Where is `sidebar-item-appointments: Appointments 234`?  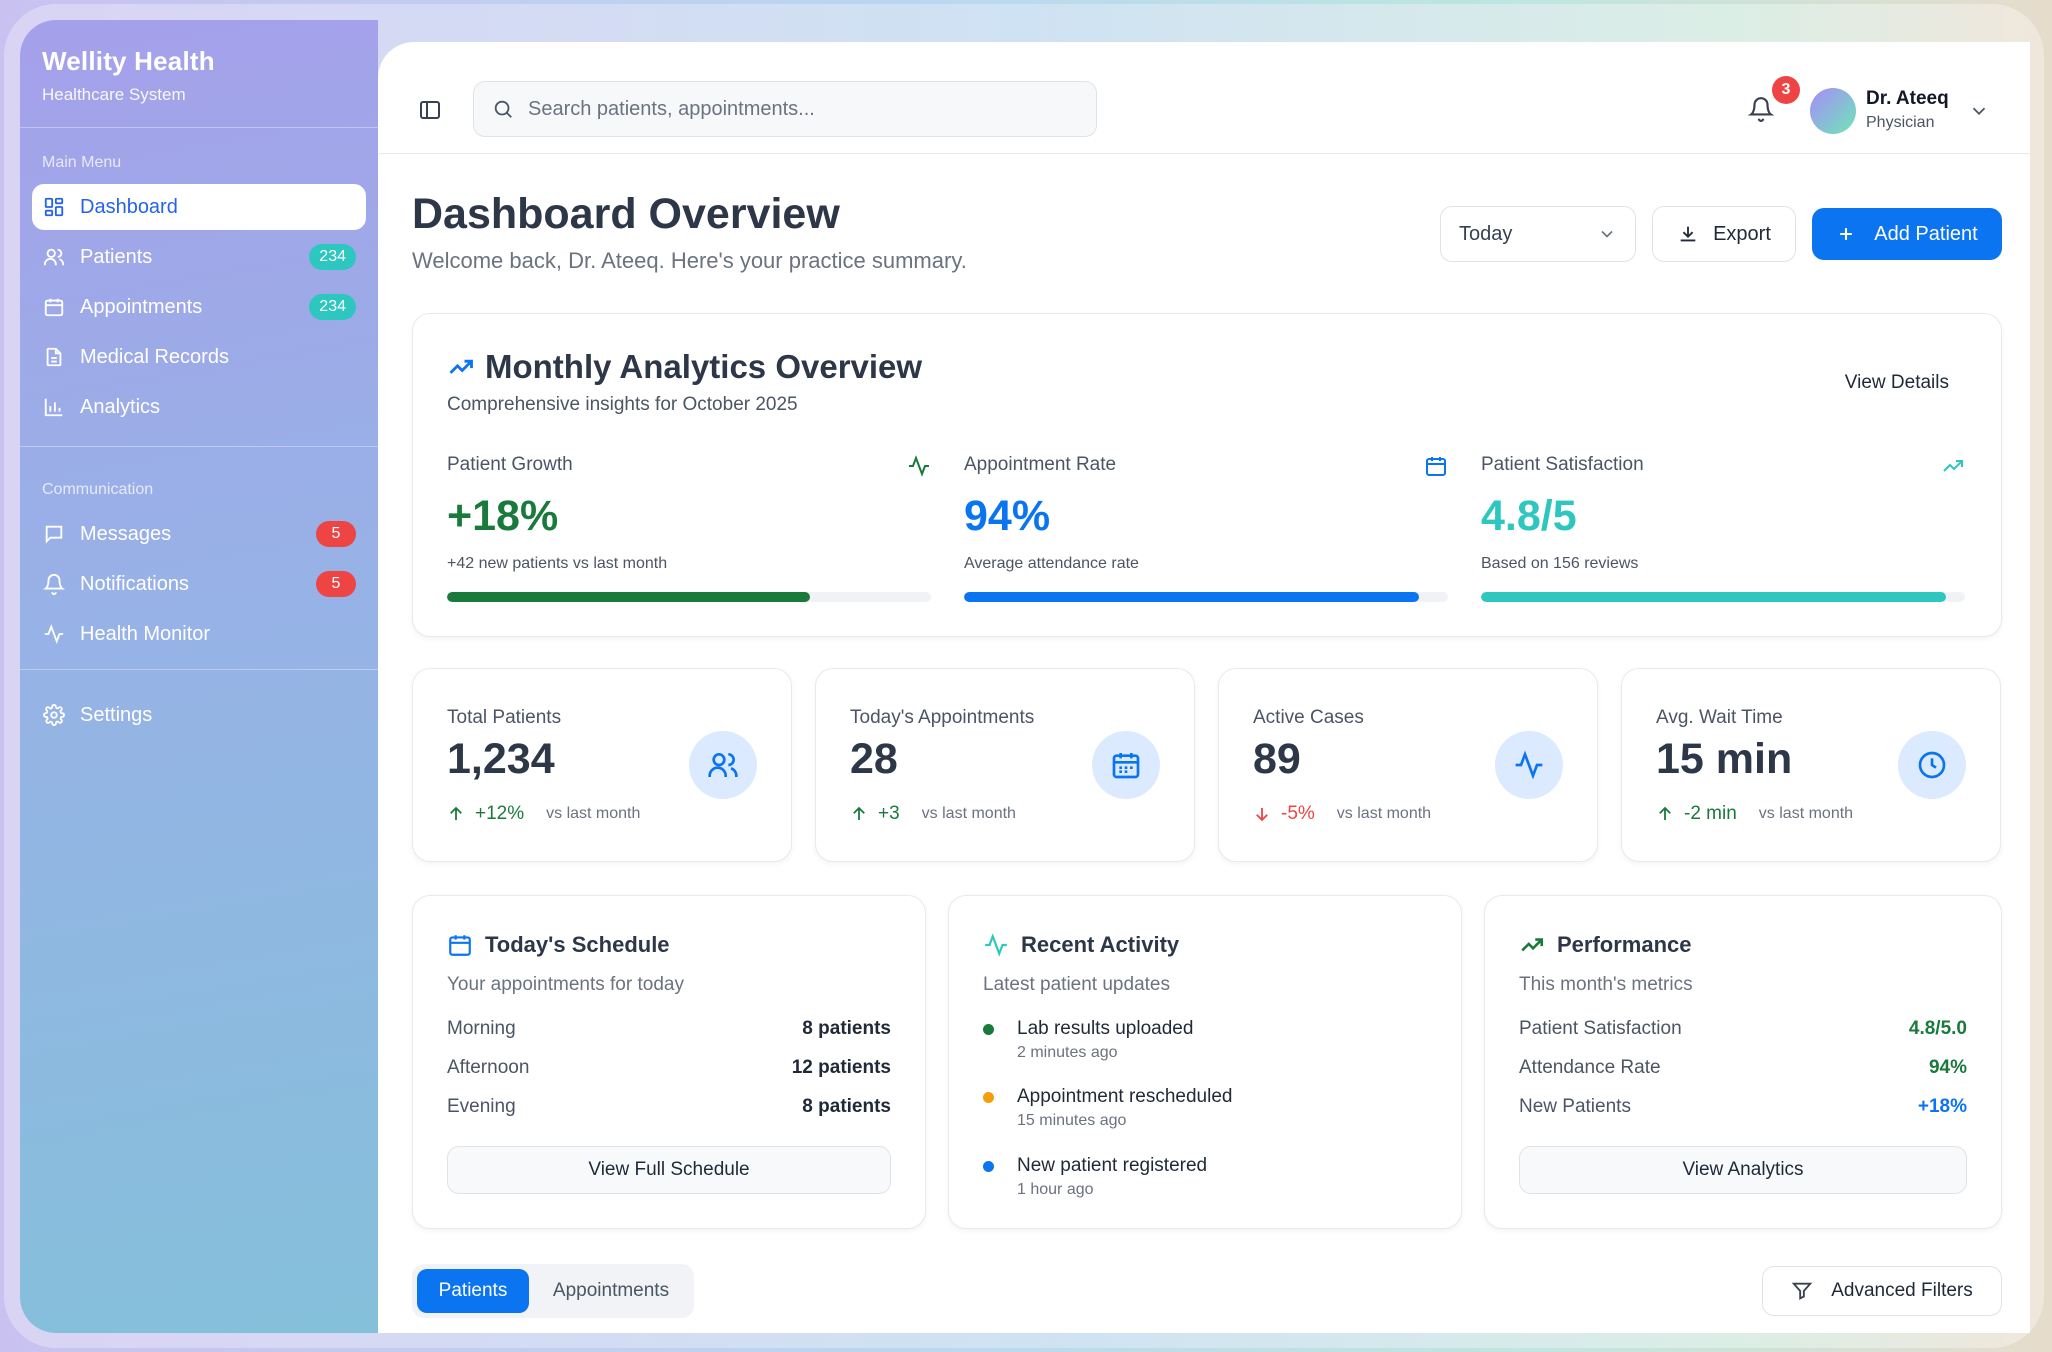 sidebar-item-appointments: Appointments 234 is located at coordinates (199, 307).